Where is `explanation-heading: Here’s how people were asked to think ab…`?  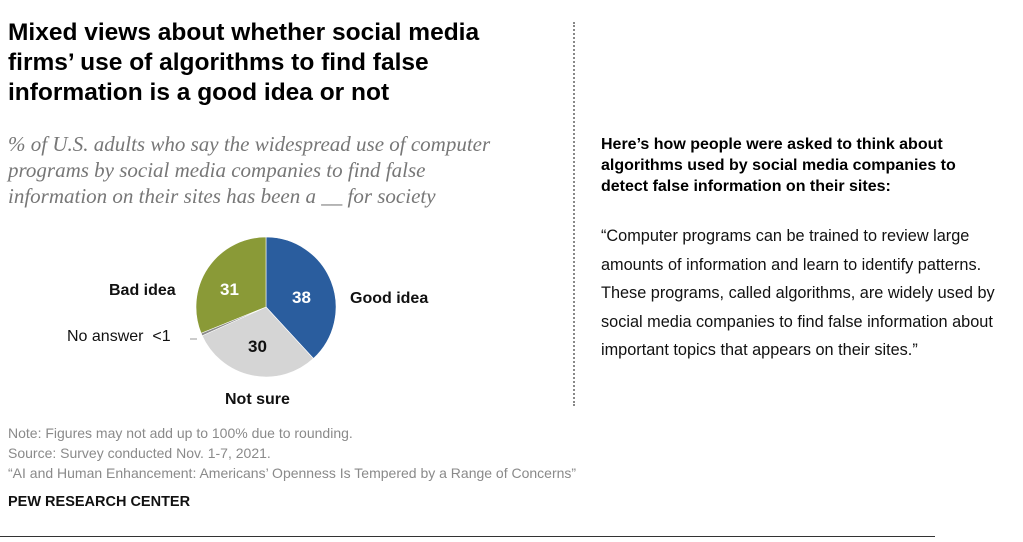 explanation-heading: Here’s how people were asked to think ab… is located at coordinates (778, 165).